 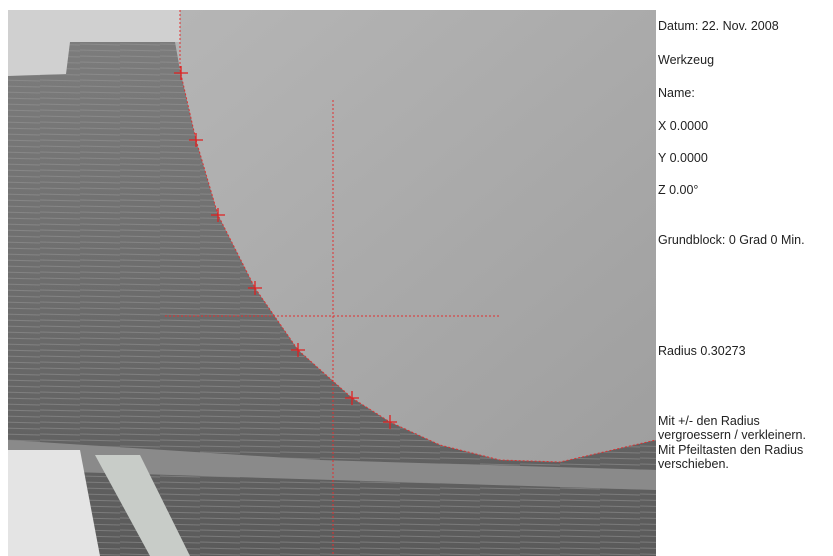 What do you see at coordinates (693, 464) in the screenshot?
I see `help-text: verschieben.` at bounding box center [693, 464].